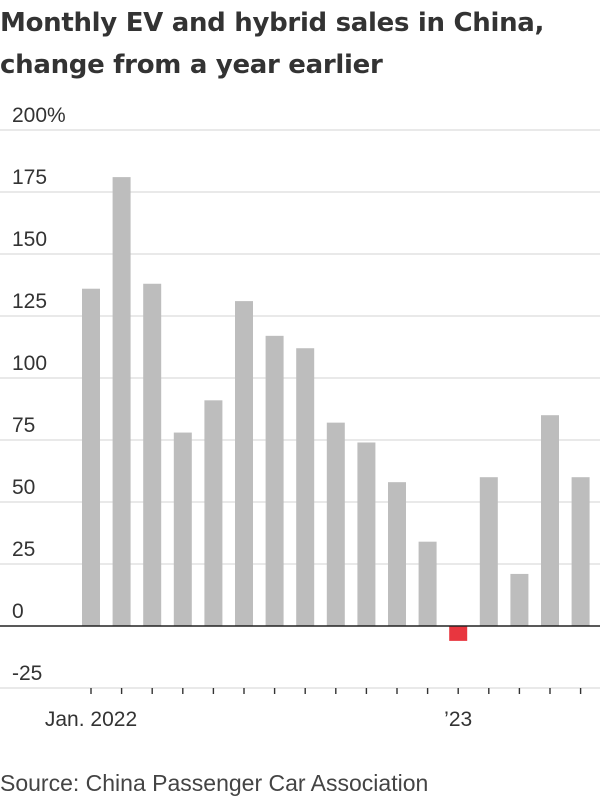 The image size is (600, 800). Describe the element at coordinates (18, 611) in the screenshot. I see `y-tick-label: 0` at that location.